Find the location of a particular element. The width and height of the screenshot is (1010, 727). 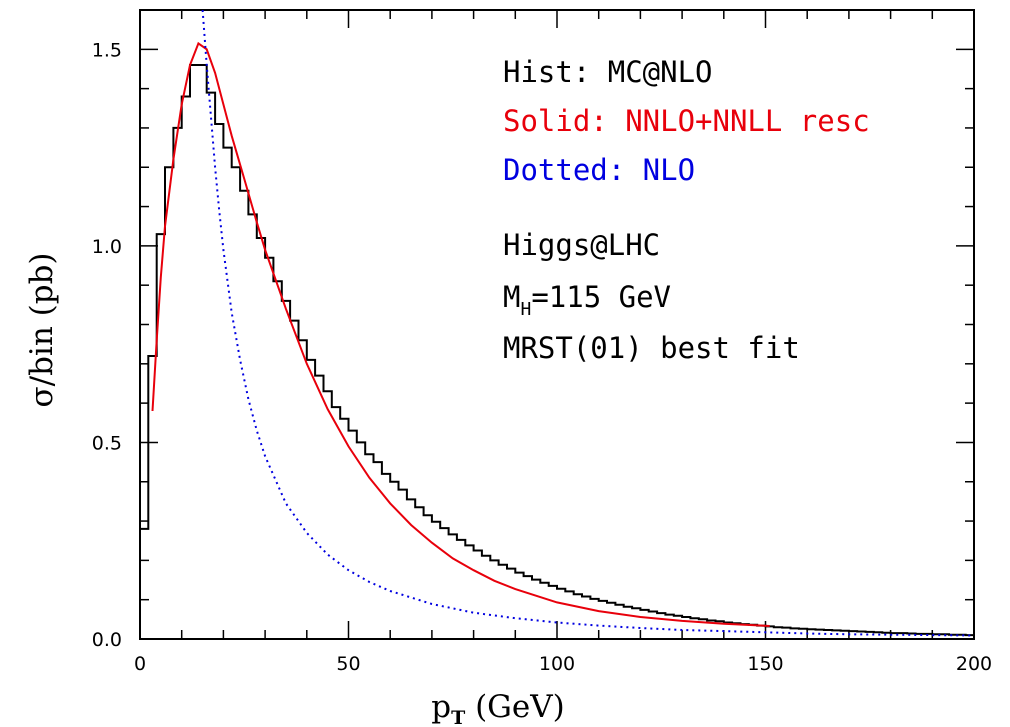

y-axis-title: σ/bin (pb) is located at coordinates (42, 329).